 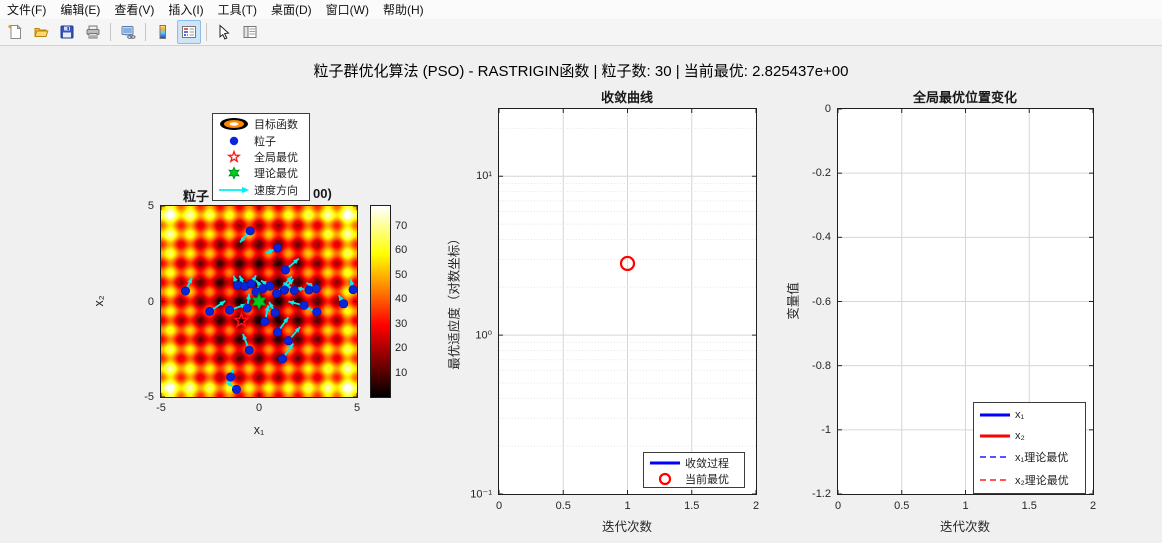 I want to click on red-star-icon, so click(x=234, y=156).